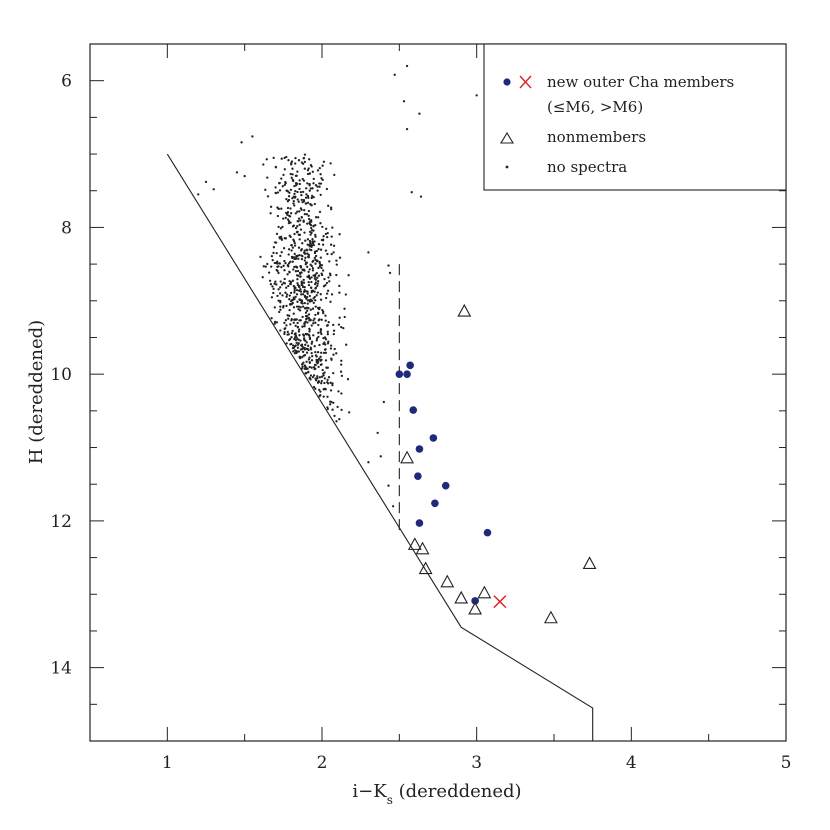 This screenshot has height=830, width=830. Describe the element at coordinates (390, 800) in the screenshot. I see `x-axis-title-sub: s` at that location.